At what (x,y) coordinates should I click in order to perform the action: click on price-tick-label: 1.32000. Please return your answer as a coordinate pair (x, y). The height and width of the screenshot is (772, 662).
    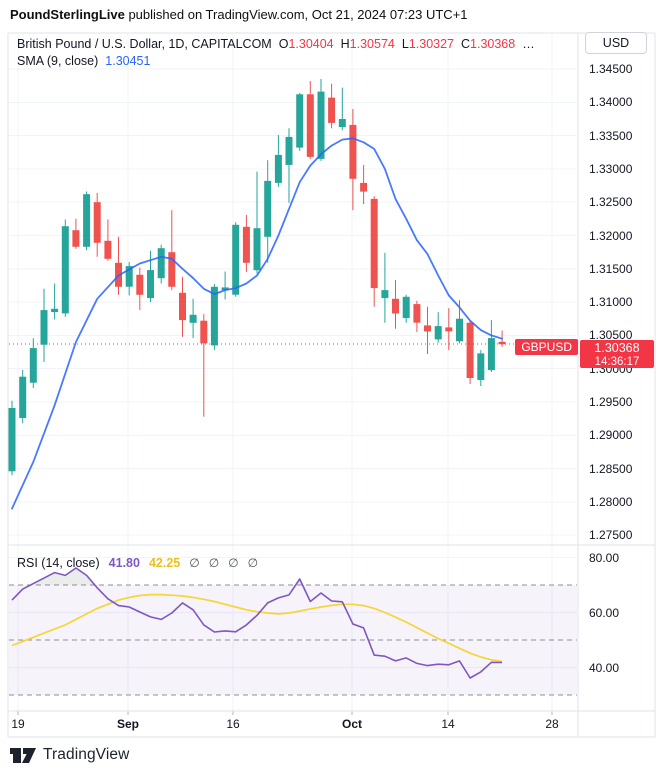
    Looking at the image, I should click on (611, 235).